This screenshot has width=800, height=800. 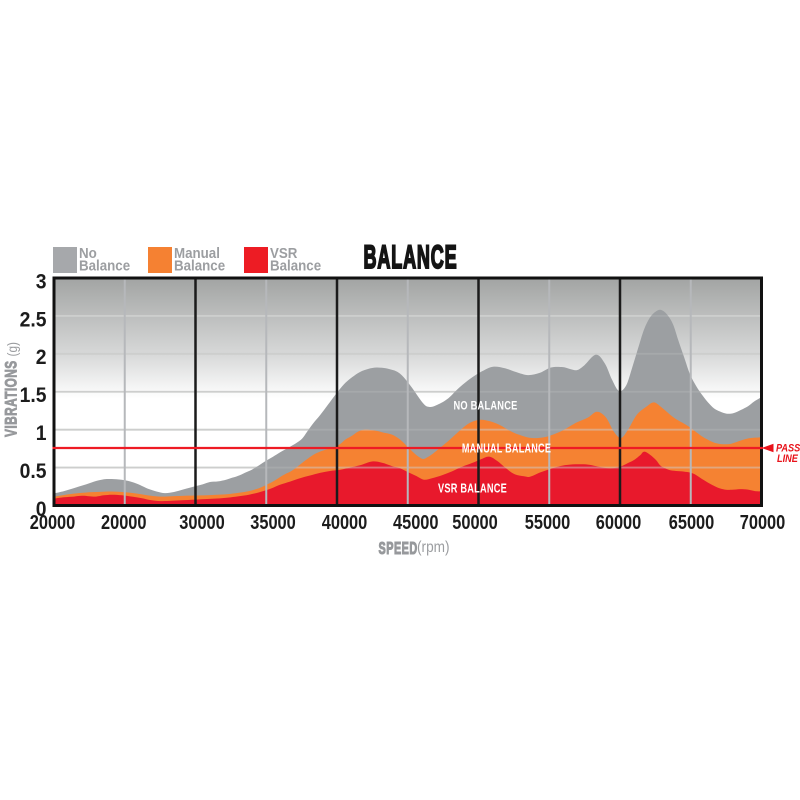 I want to click on svg-text: 45000, so click(x=416, y=521).